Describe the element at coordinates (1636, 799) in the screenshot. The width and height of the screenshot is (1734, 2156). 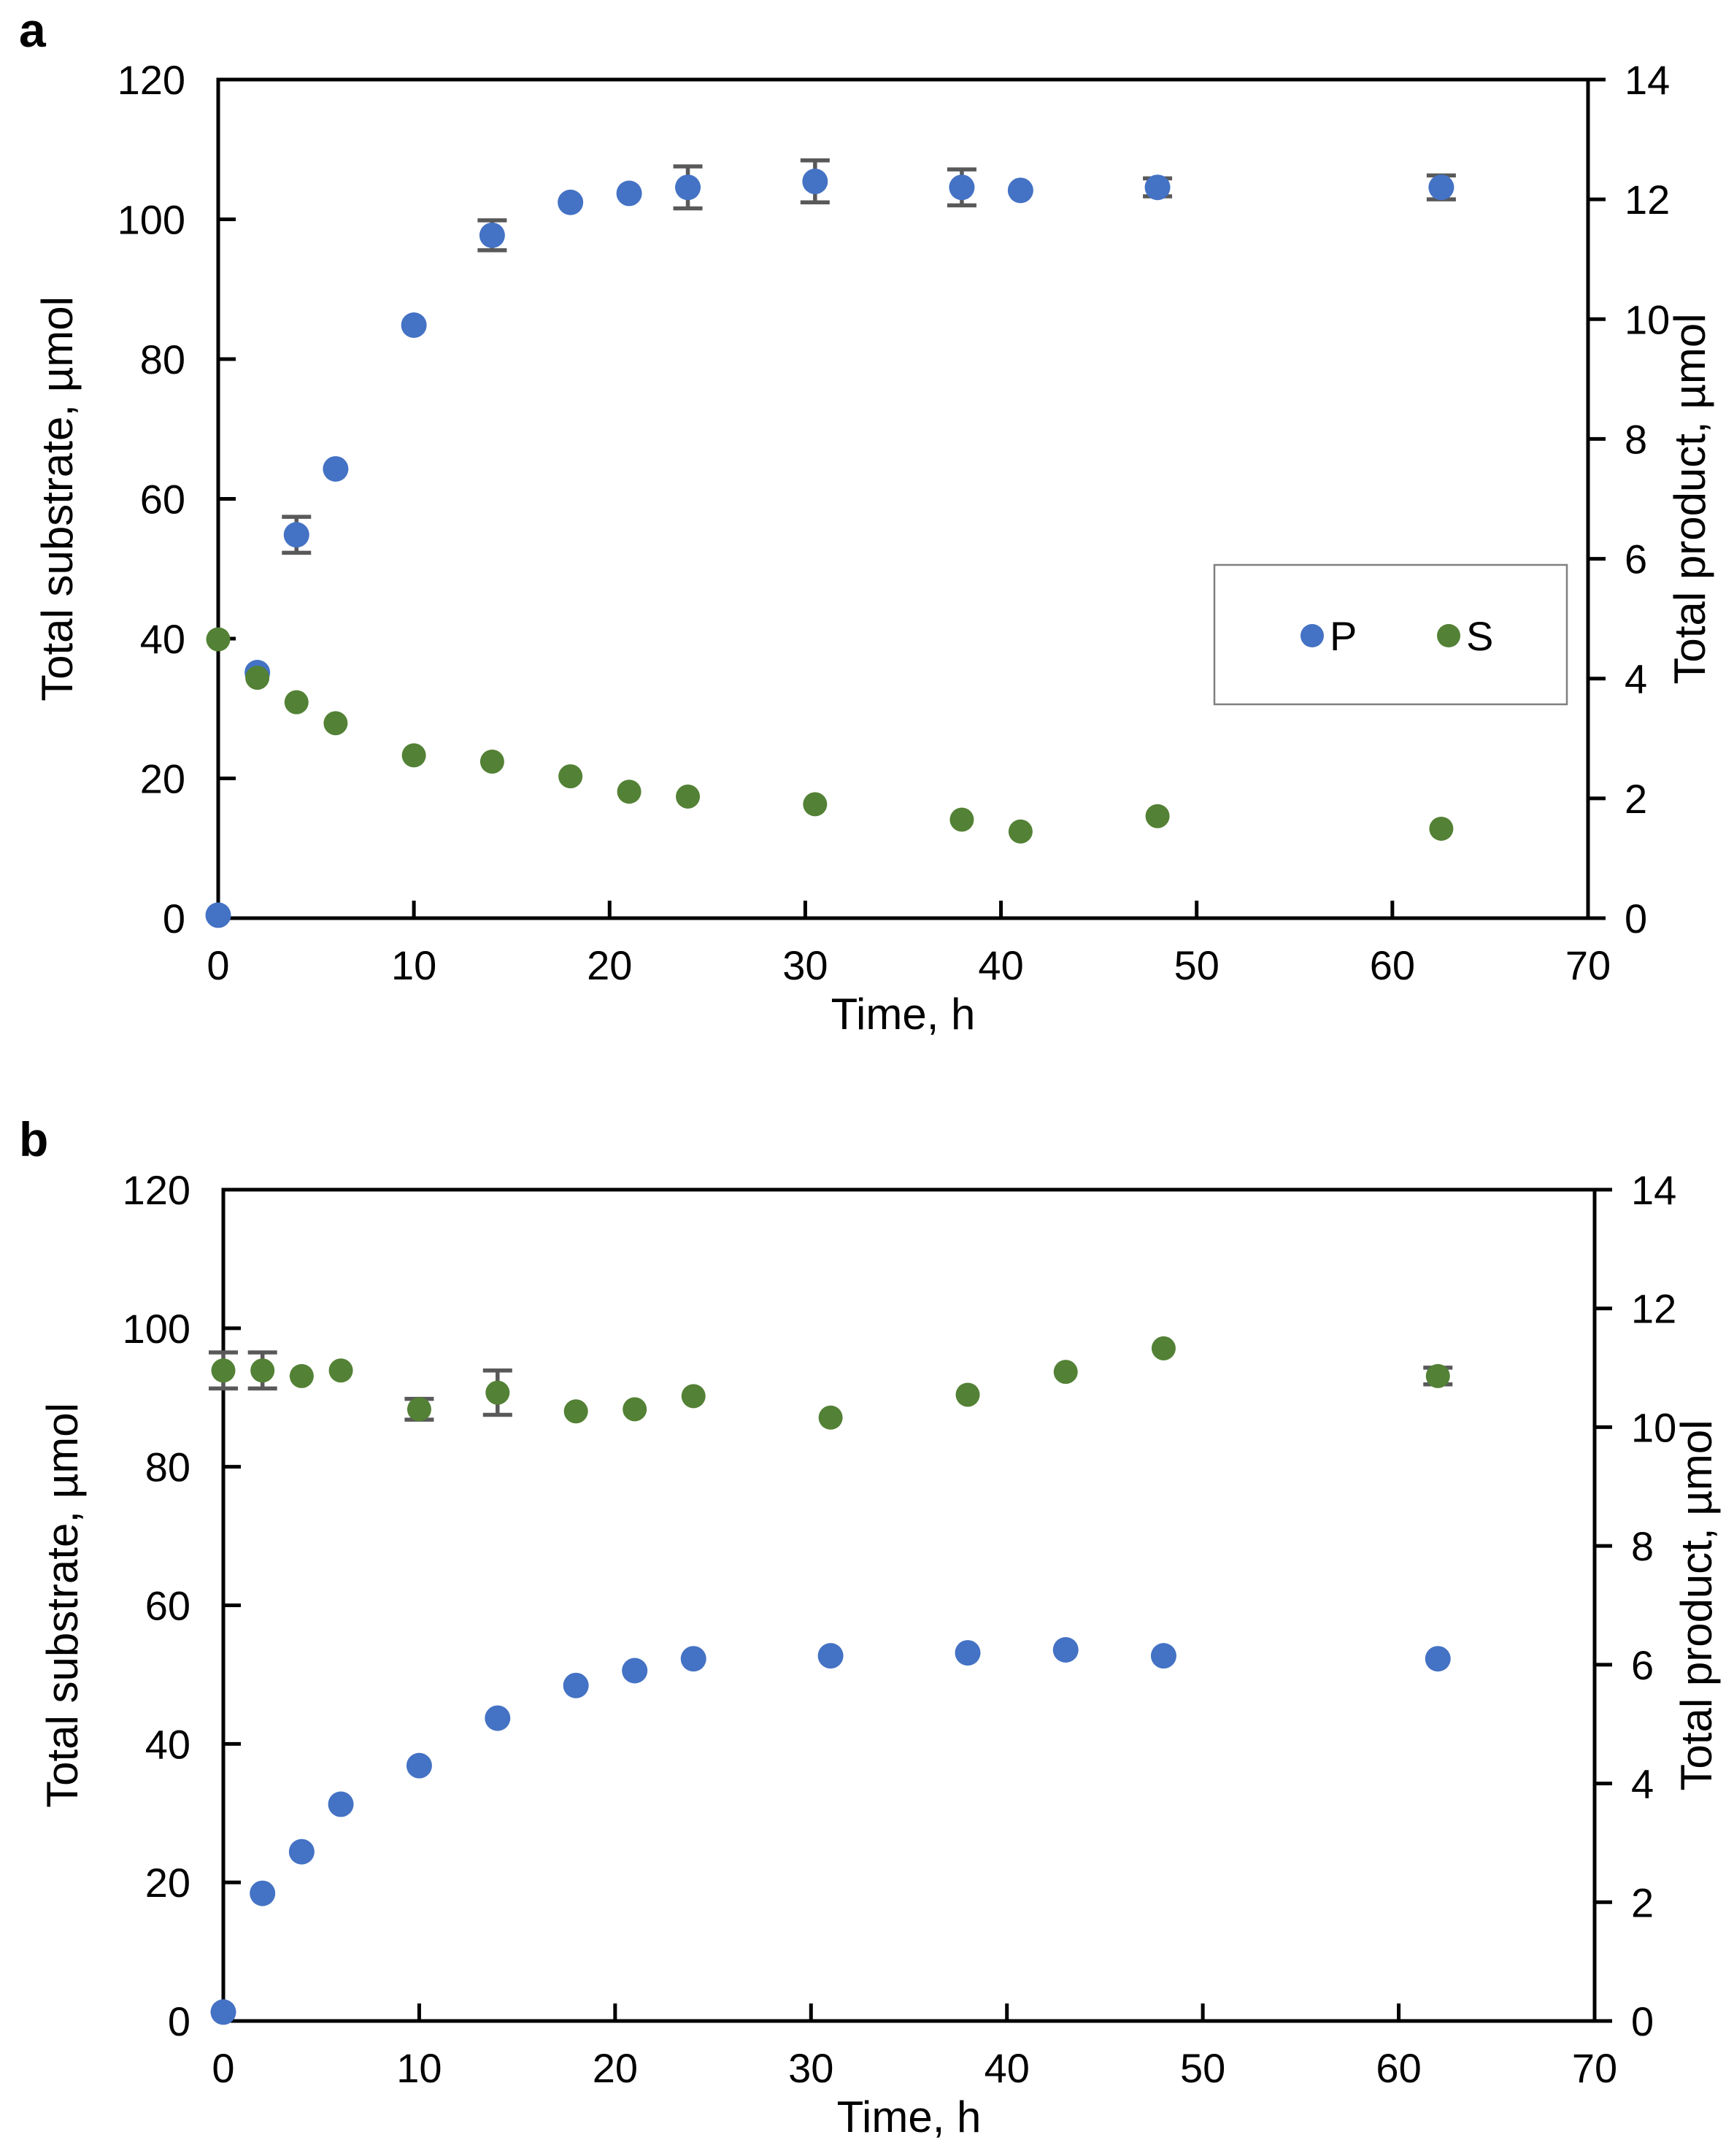
I see `y-right-tick-label-a: 2` at that location.